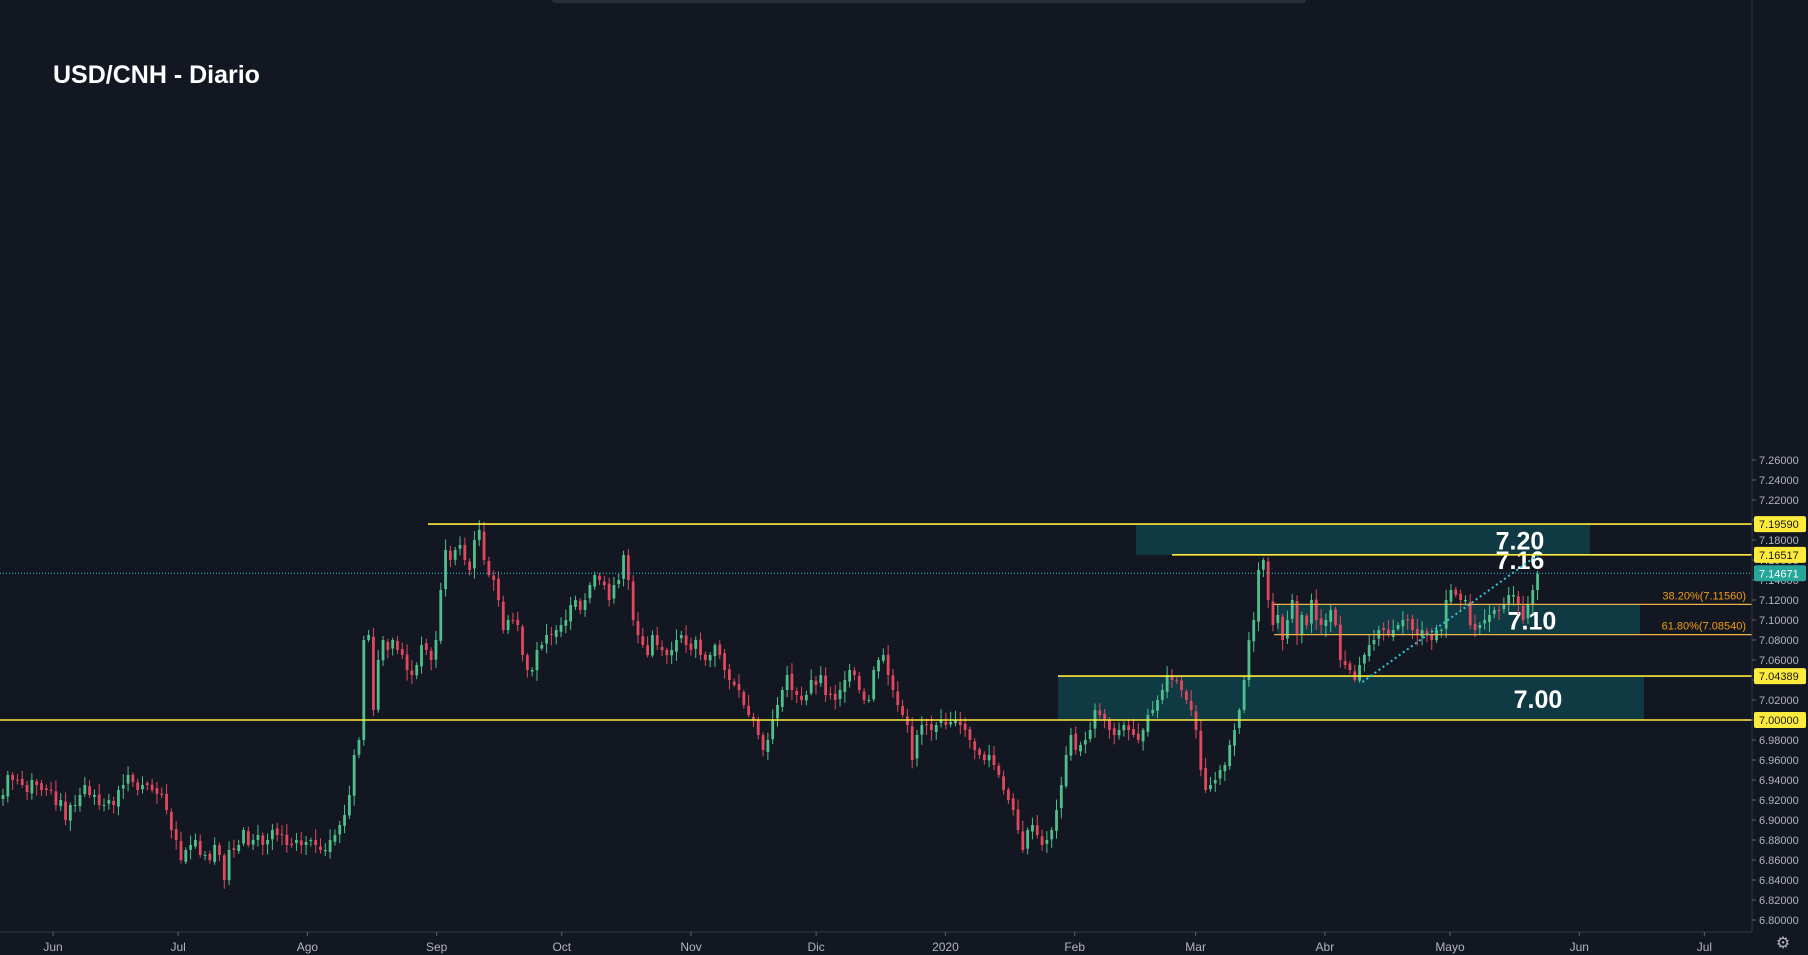 Image resolution: width=1808 pixels, height=955 pixels. What do you see at coordinates (690, 947) in the screenshot?
I see `x-tick-label: Nov` at bounding box center [690, 947].